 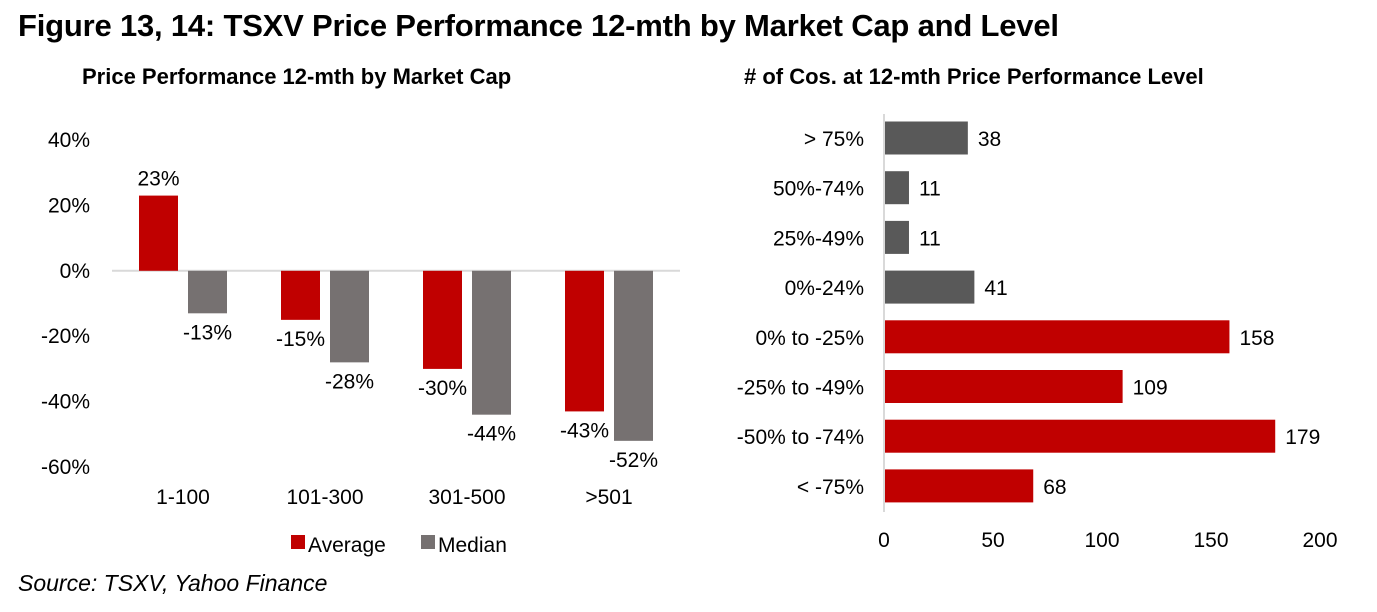 What do you see at coordinates (1150, 388) in the screenshot?
I see `data-label: 109` at bounding box center [1150, 388].